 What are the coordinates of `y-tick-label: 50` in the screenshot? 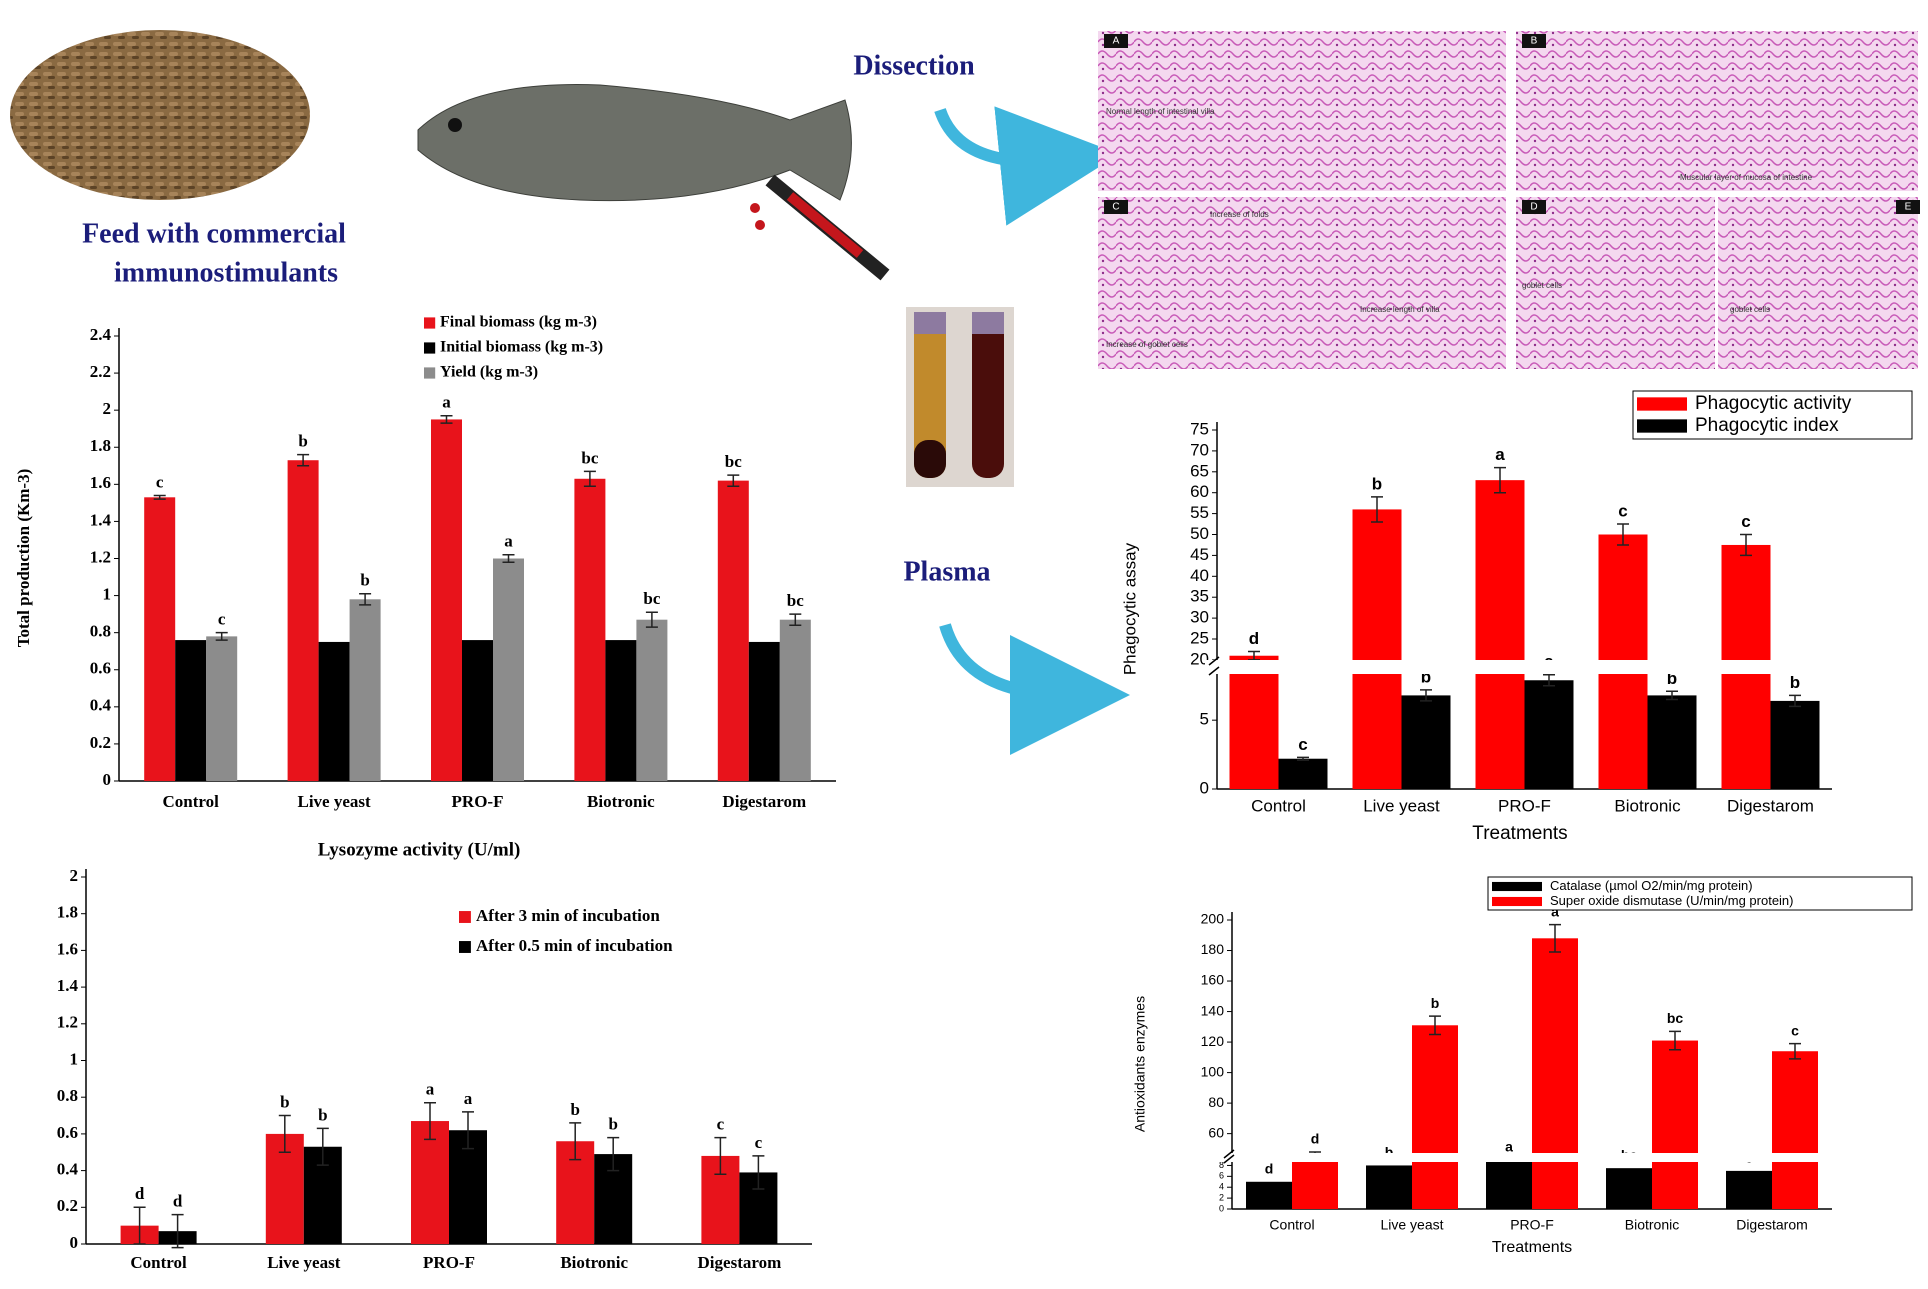 It's located at (1199, 533).